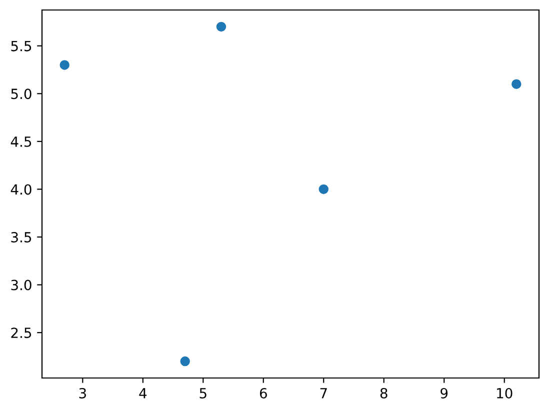  I want to click on x-tick-label: 7, so click(323, 393).